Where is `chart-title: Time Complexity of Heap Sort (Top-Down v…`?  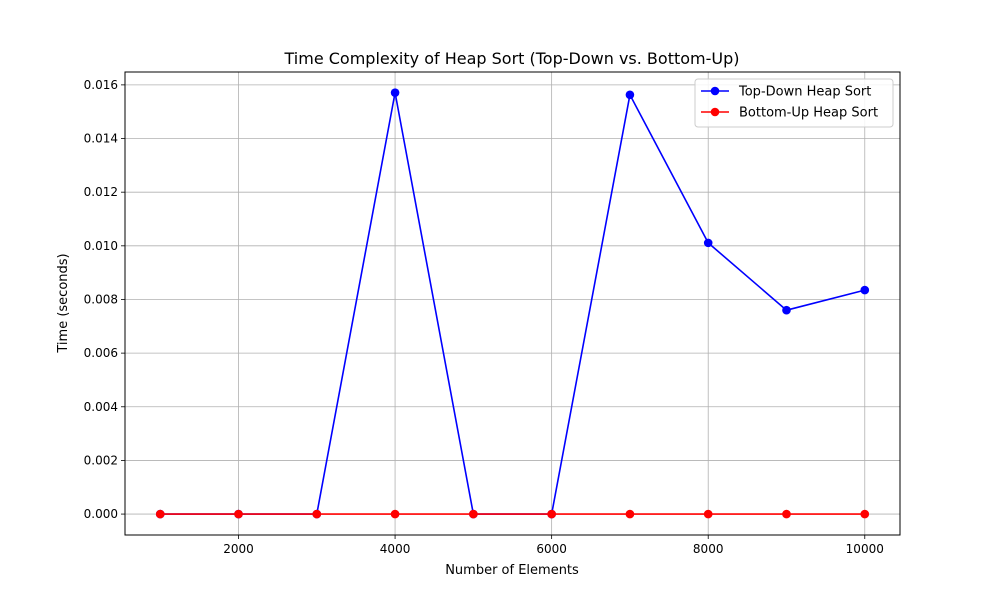
chart-title: Time Complexity of Heap Sort (Top-Down v… is located at coordinates (512, 58).